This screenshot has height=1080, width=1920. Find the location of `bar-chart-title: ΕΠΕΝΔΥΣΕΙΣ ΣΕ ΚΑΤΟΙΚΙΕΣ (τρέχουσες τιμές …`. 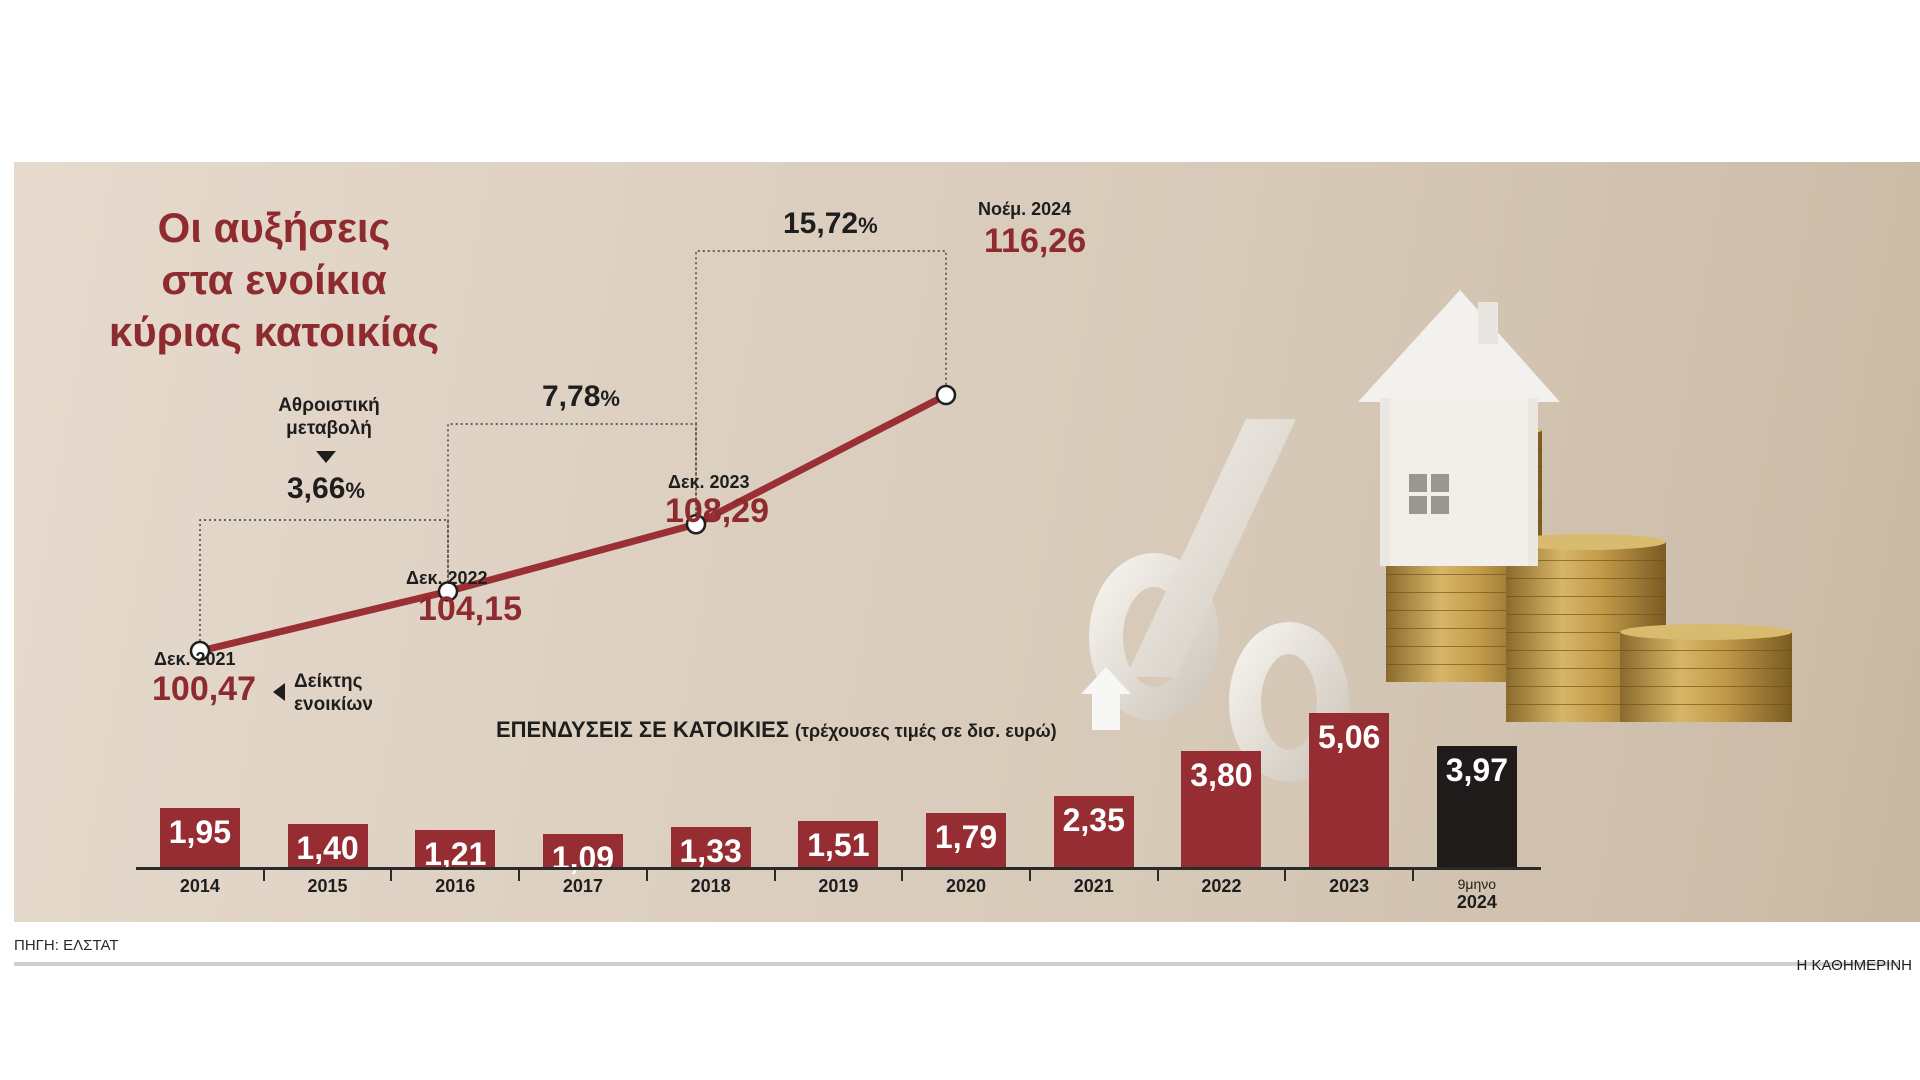

bar-chart-title: ΕΠΕΝΔΥΣΕΙΣ ΣΕ ΚΑΤΟΙΚΙΕΣ (τρέχουσες τιμές … is located at coordinates (776, 729).